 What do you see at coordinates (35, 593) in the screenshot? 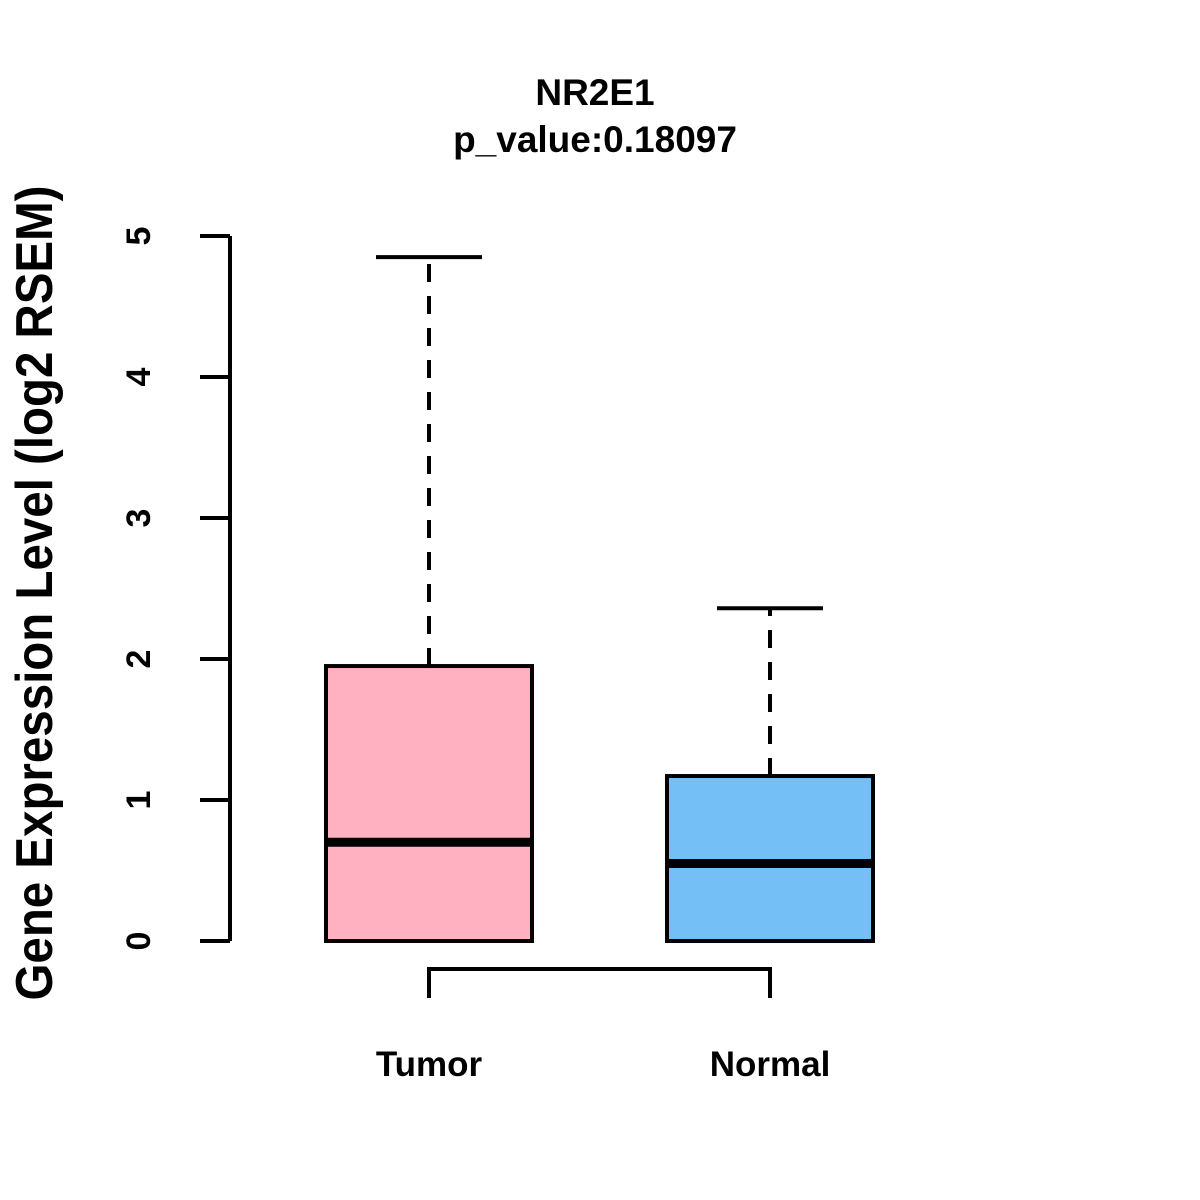
I see `y-axis-label: Gene Expression Level (log2 RSEM)` at bounding box center [35, 593].